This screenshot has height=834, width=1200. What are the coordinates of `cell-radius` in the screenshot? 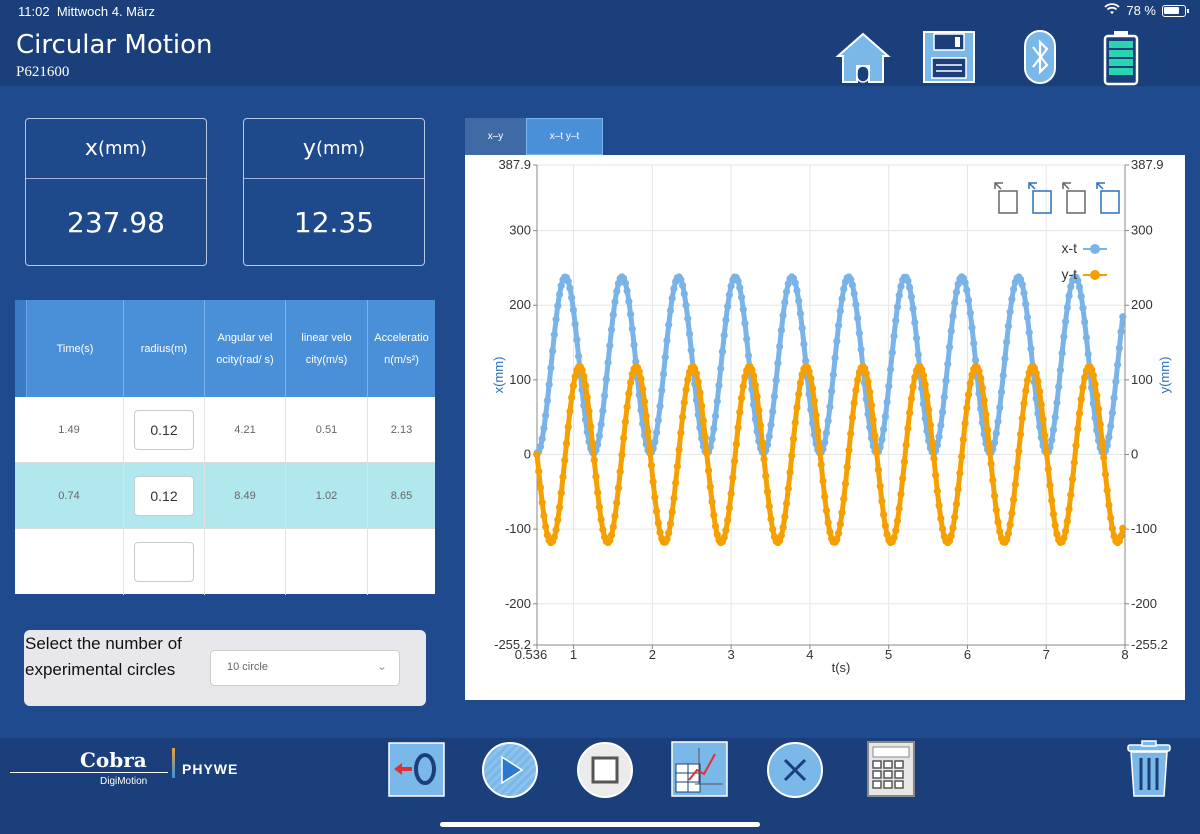 It's located at (164, 562).